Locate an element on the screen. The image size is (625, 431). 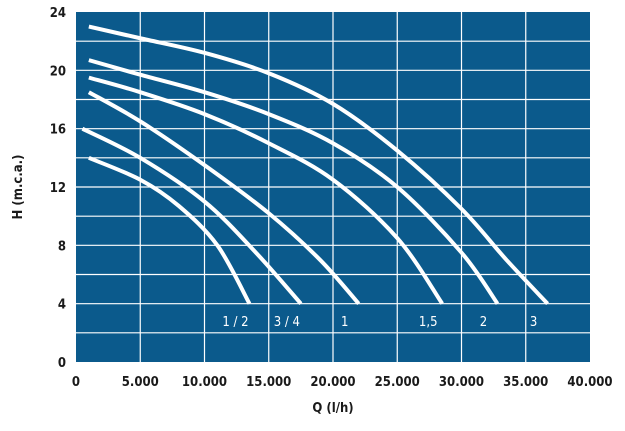
x-tick-label: 25.000 is located at coordinates (397, 382).